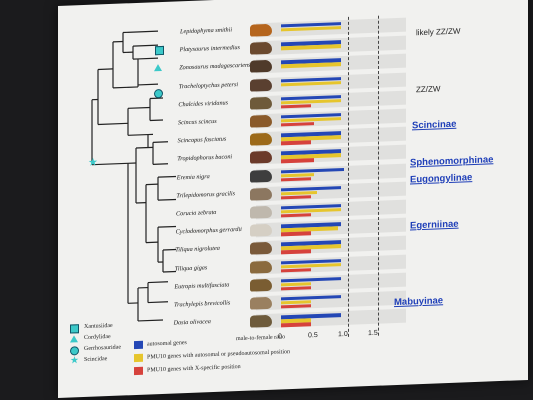 The height and width of the screenshot is (400, 533). Describe the element at coordinates (452, 161) in the screenshot. I see `subfamily-sphenomorphinae: Sphenomorphinae` at that location.